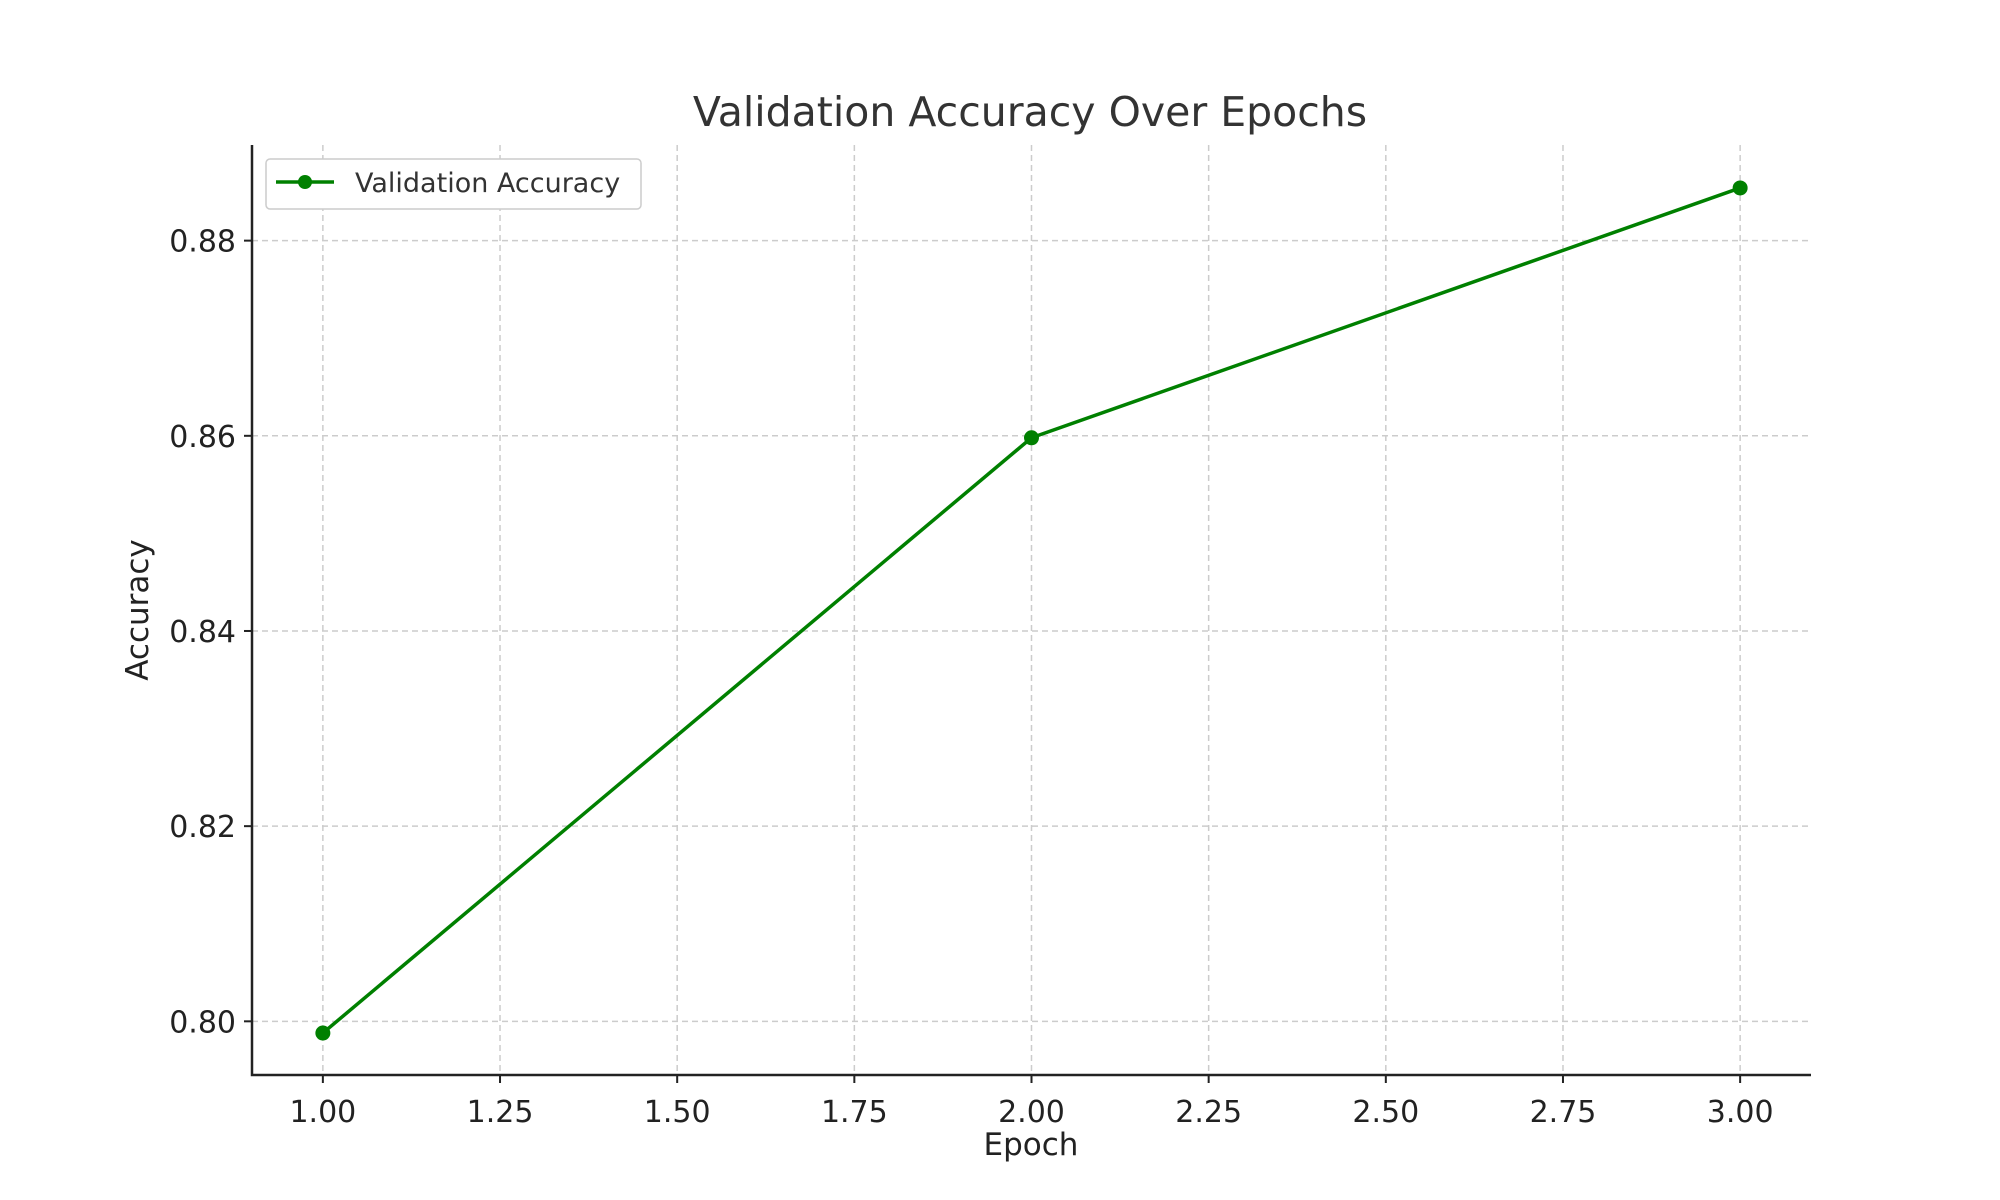  I want to click on x-tick-label: 1.75, so click(854, 1112).